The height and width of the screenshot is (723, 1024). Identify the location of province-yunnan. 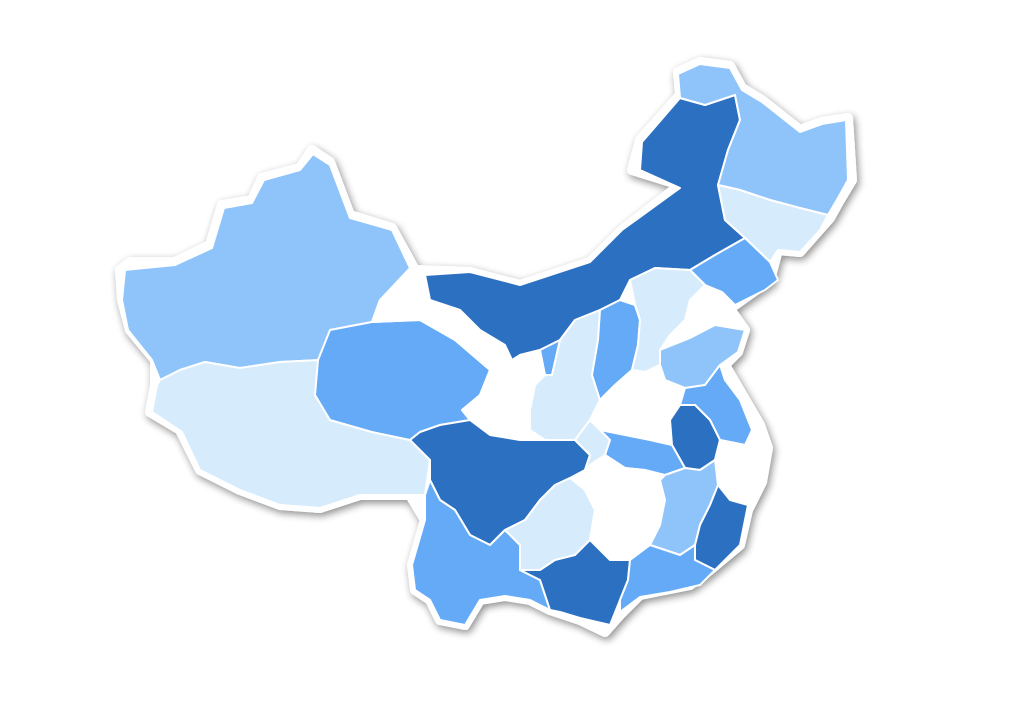
(481, 552).